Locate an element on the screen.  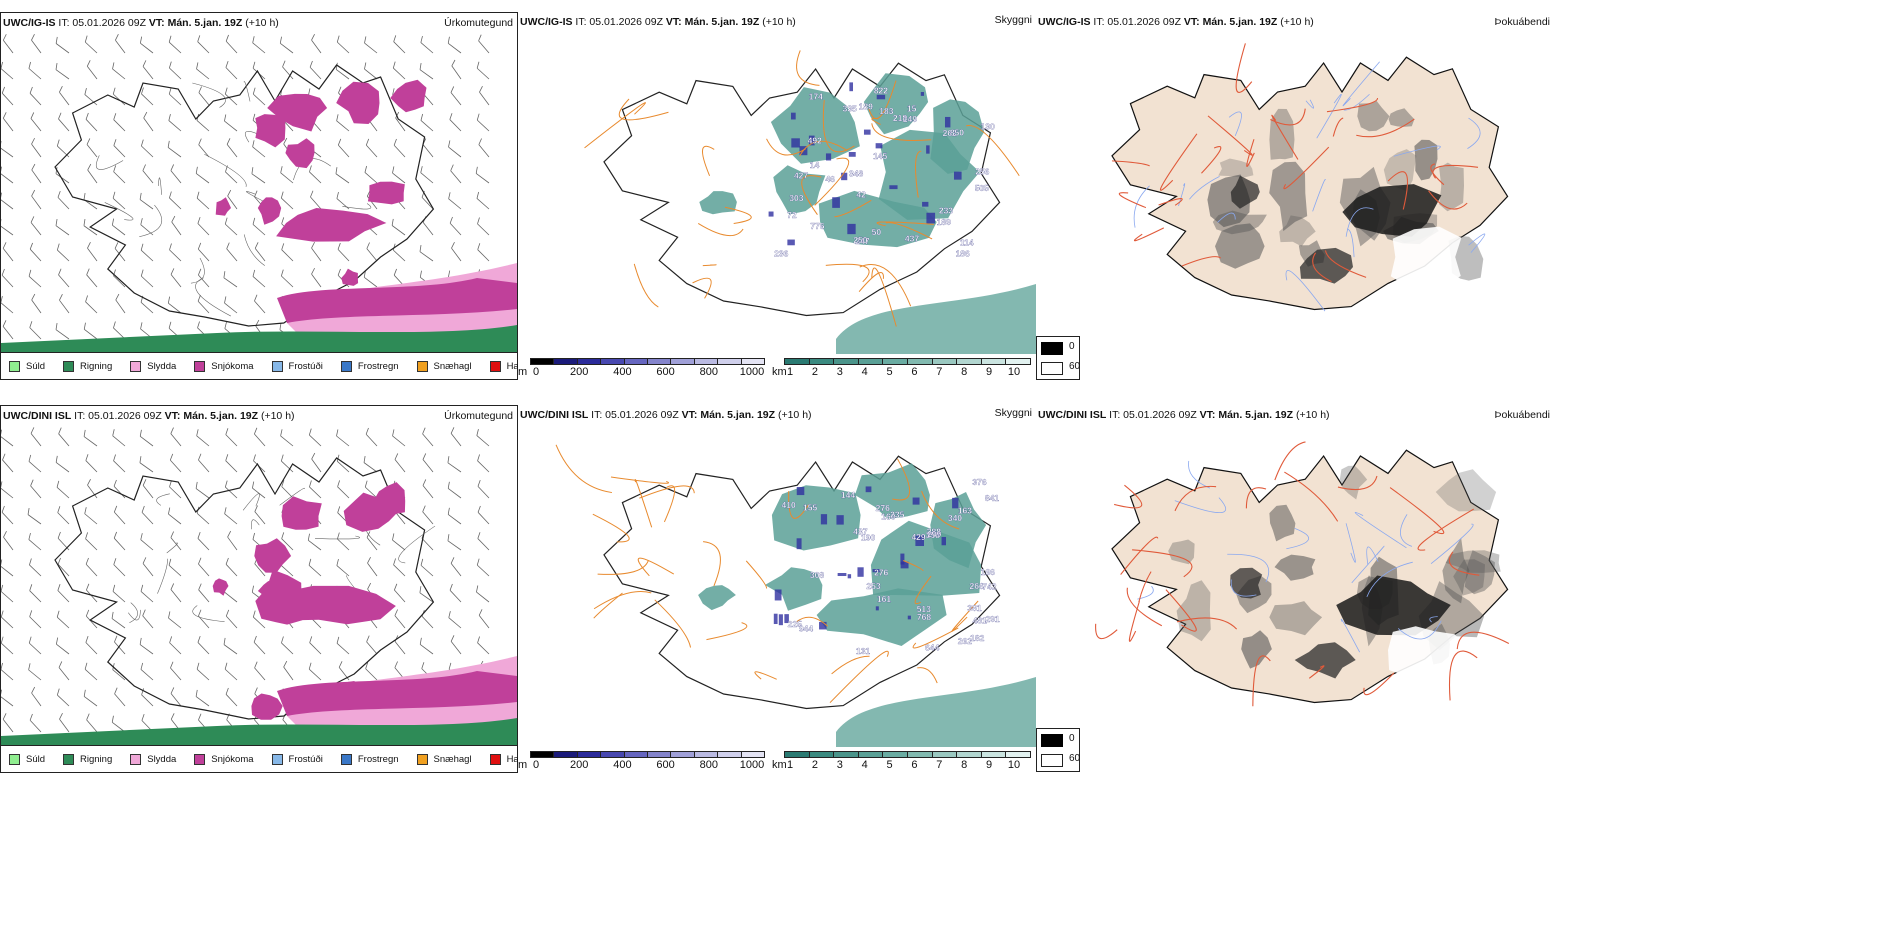
cloud-base-value: 492 is located at coordinates (815, 141).